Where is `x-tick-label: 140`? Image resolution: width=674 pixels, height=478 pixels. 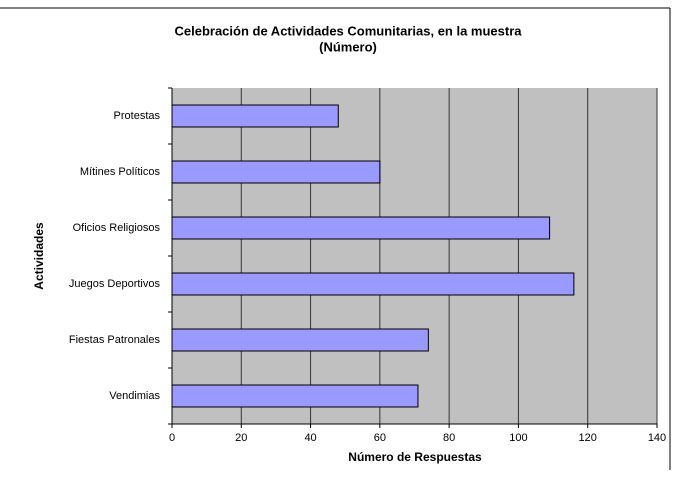
x-tick-label: 140 is located at coordinates (657, 438).